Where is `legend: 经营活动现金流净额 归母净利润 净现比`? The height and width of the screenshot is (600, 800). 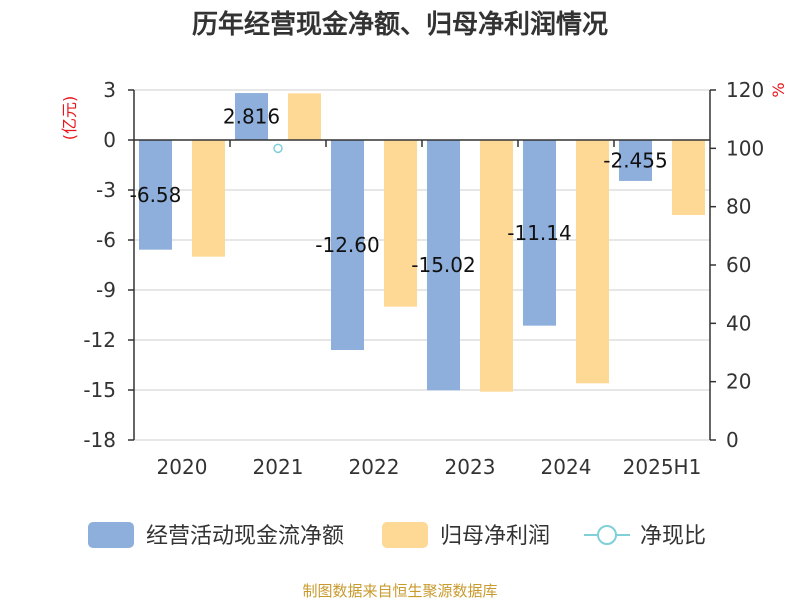
legend: 经营活动现金流净额 归母净利润 净现比 is located at coordinates (397, 535).